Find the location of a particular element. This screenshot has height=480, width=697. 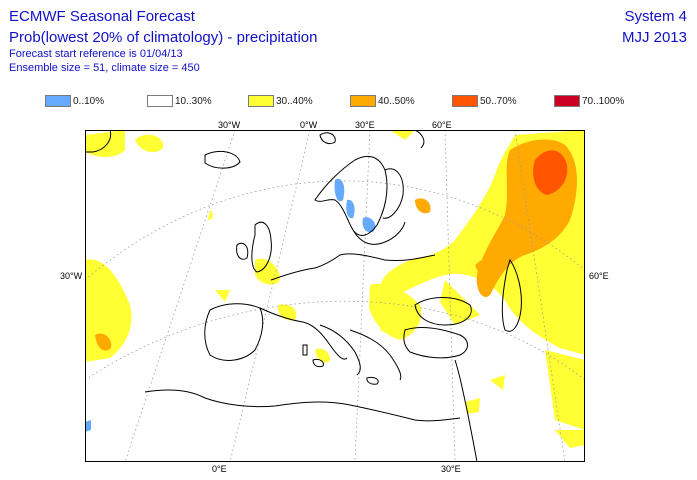

map-title: ECMWF Seasonal Forecast is located at coordinates (102, 16).